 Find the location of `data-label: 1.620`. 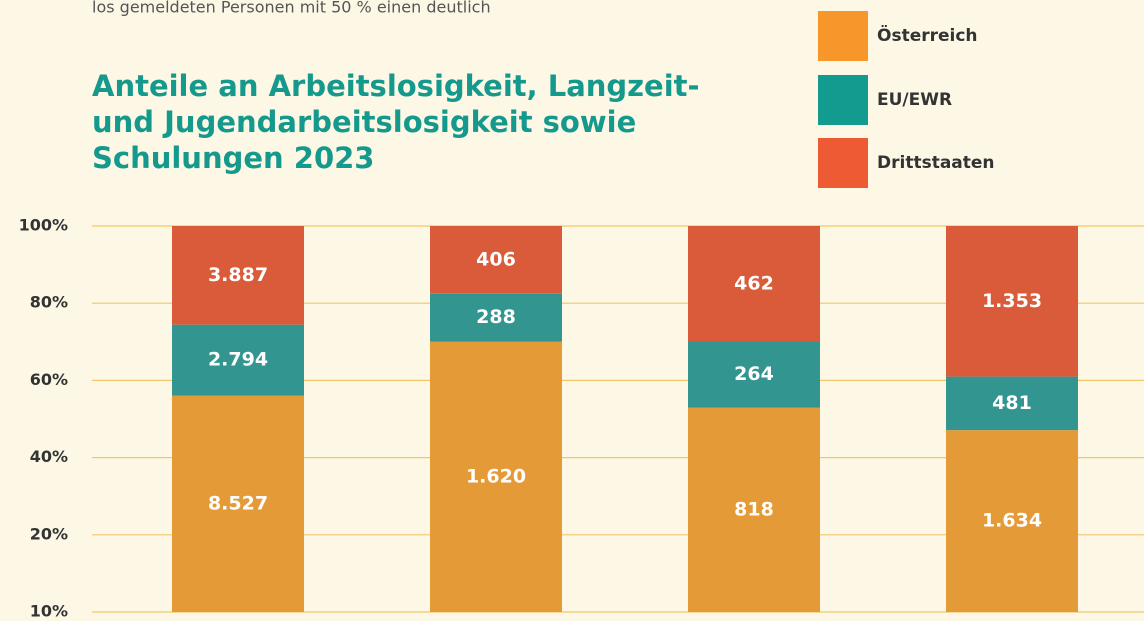

data-label: 1.620 is located at coordinates (496, 476).